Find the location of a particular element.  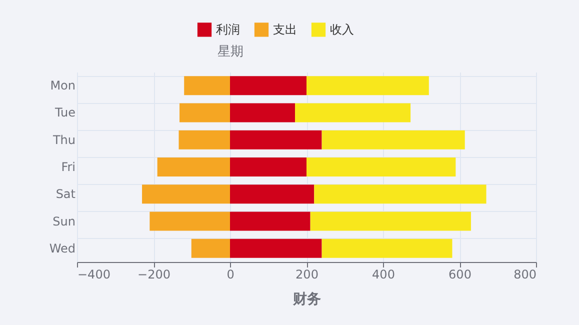

x-tick-label: 800 is located at coordinates (525, 275).